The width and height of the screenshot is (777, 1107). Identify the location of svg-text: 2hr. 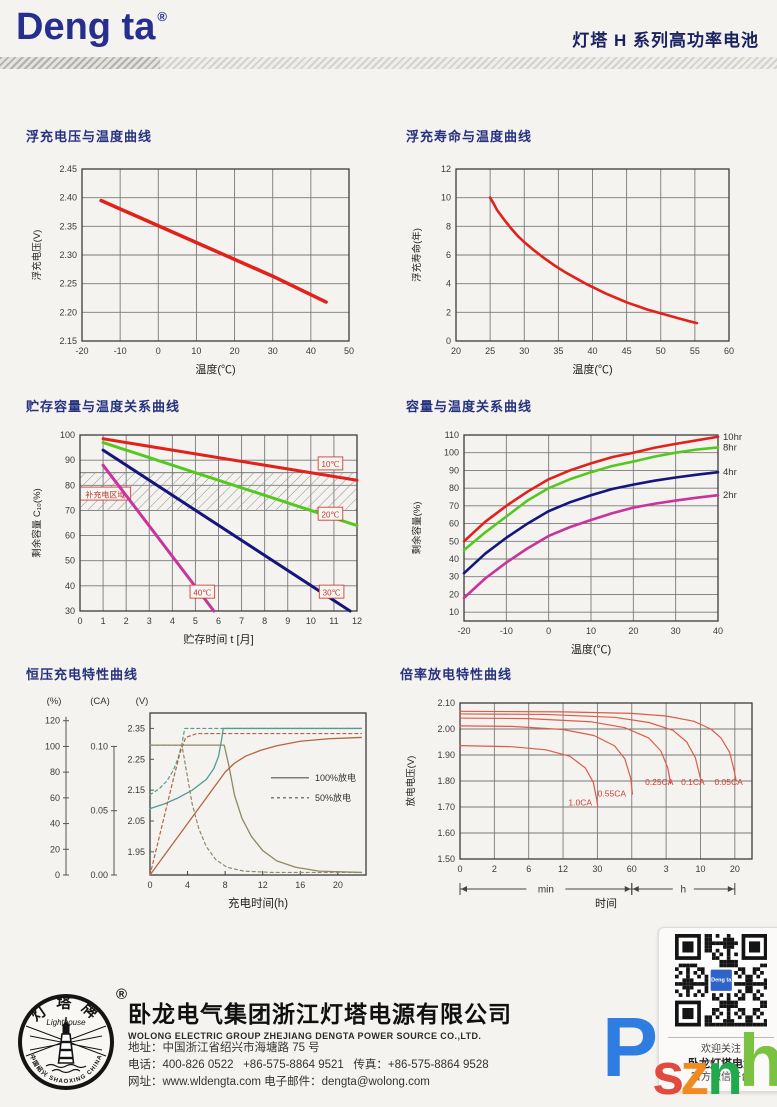
(730, 495).